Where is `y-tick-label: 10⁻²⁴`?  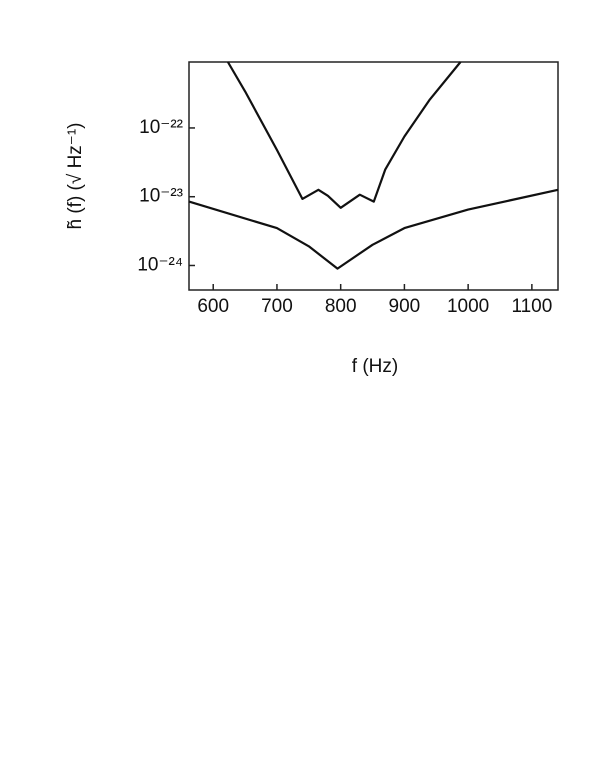 y-tick-label: 10⁻²⁴ is located at coordinates (160, 264).